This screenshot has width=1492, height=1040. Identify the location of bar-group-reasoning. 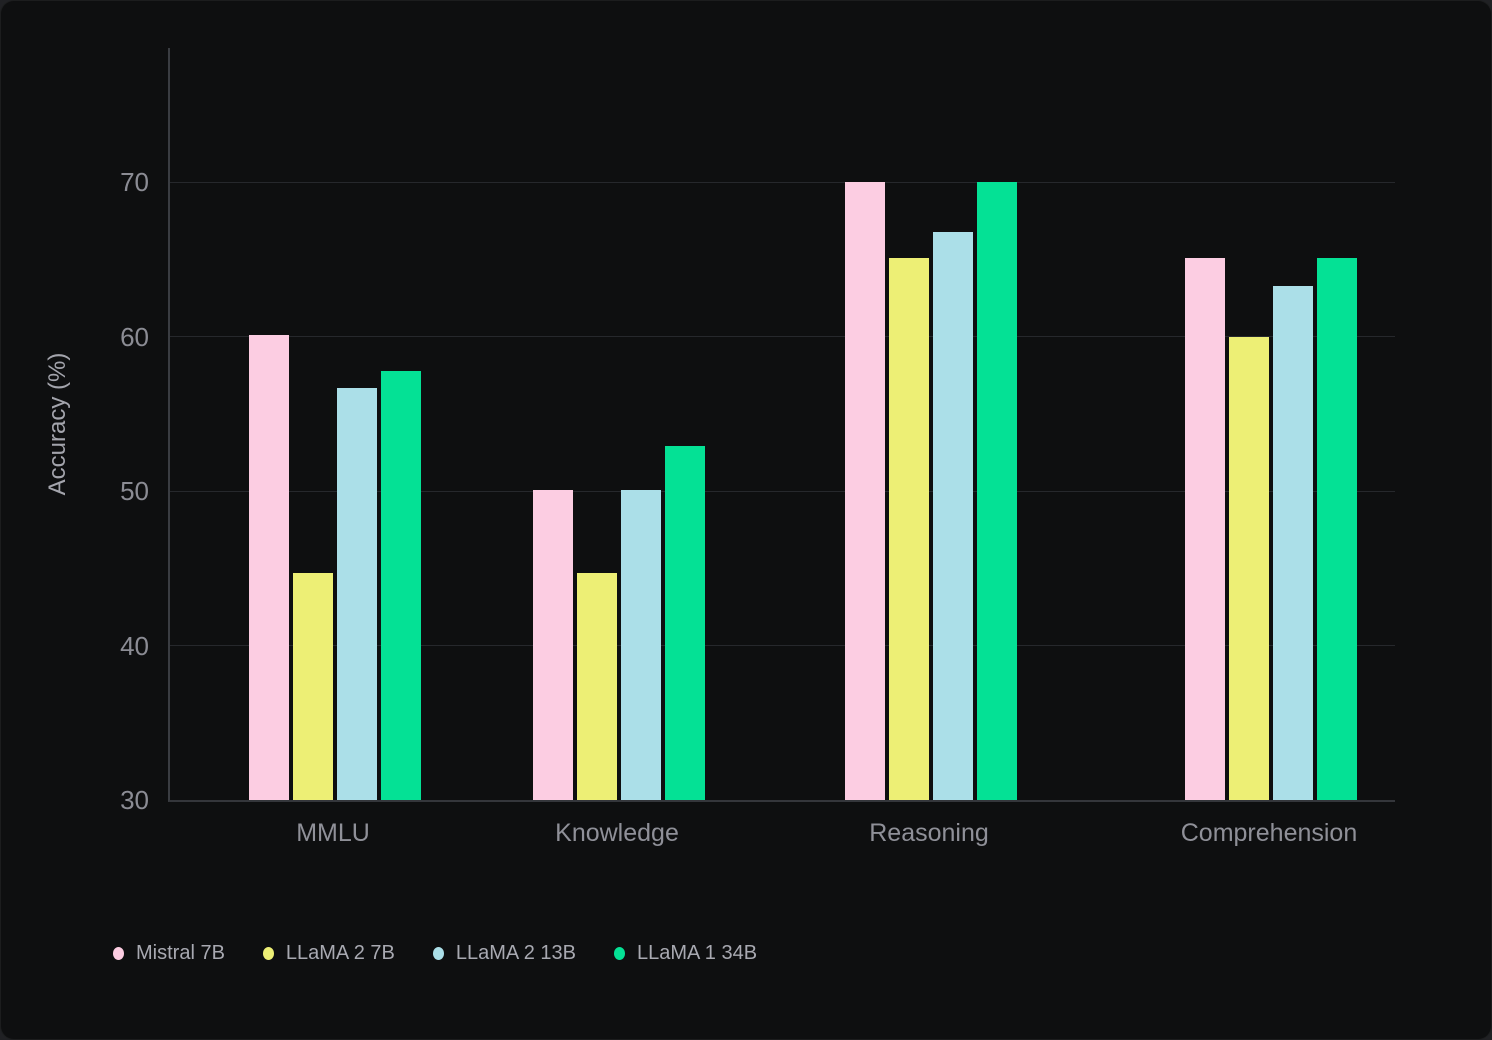
(931, 424).